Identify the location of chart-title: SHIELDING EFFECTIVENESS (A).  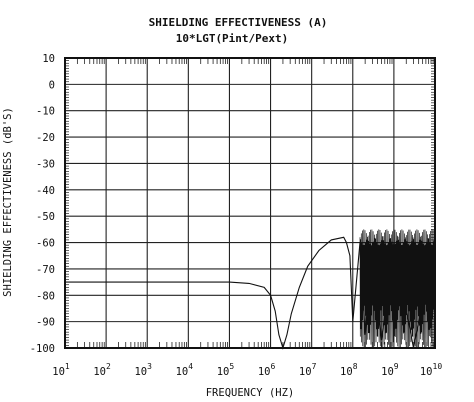
(238, 22).